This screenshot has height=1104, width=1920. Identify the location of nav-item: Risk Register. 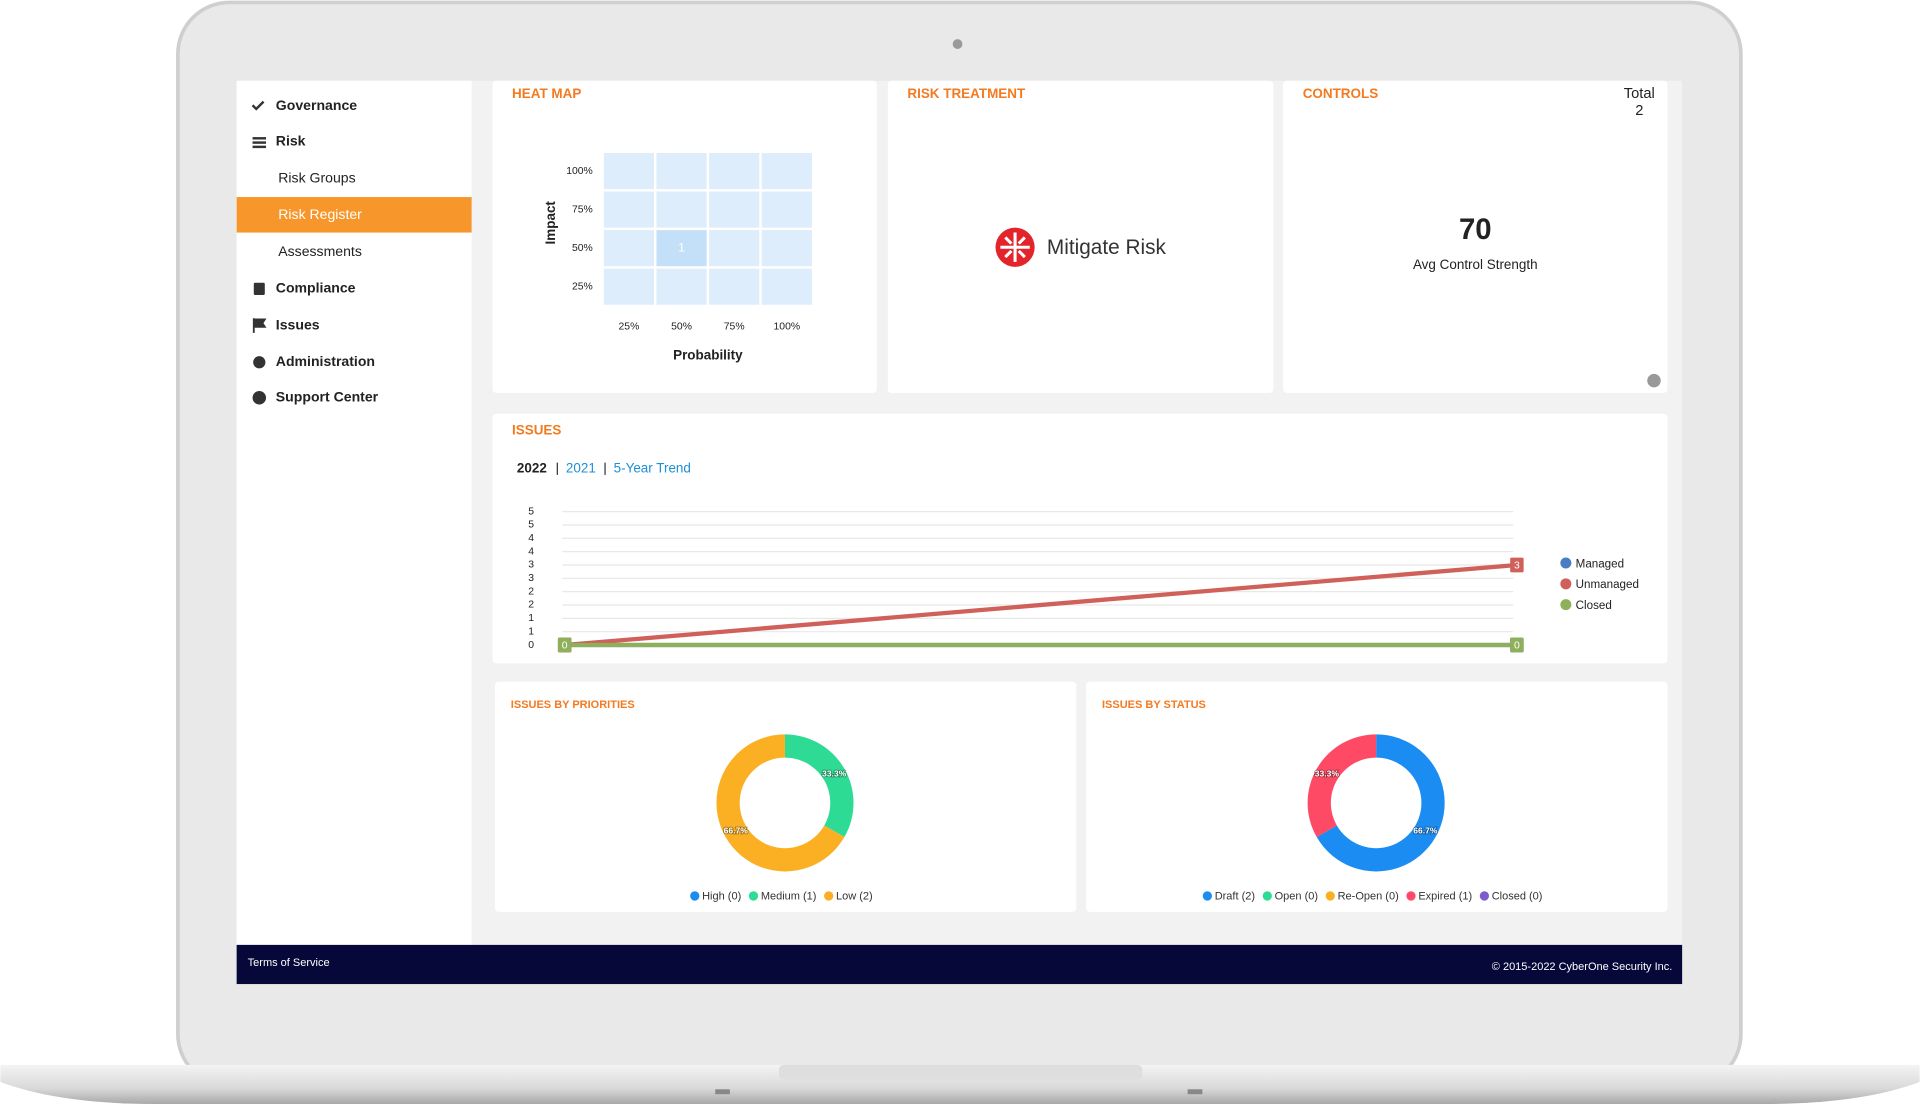
(320, 214).